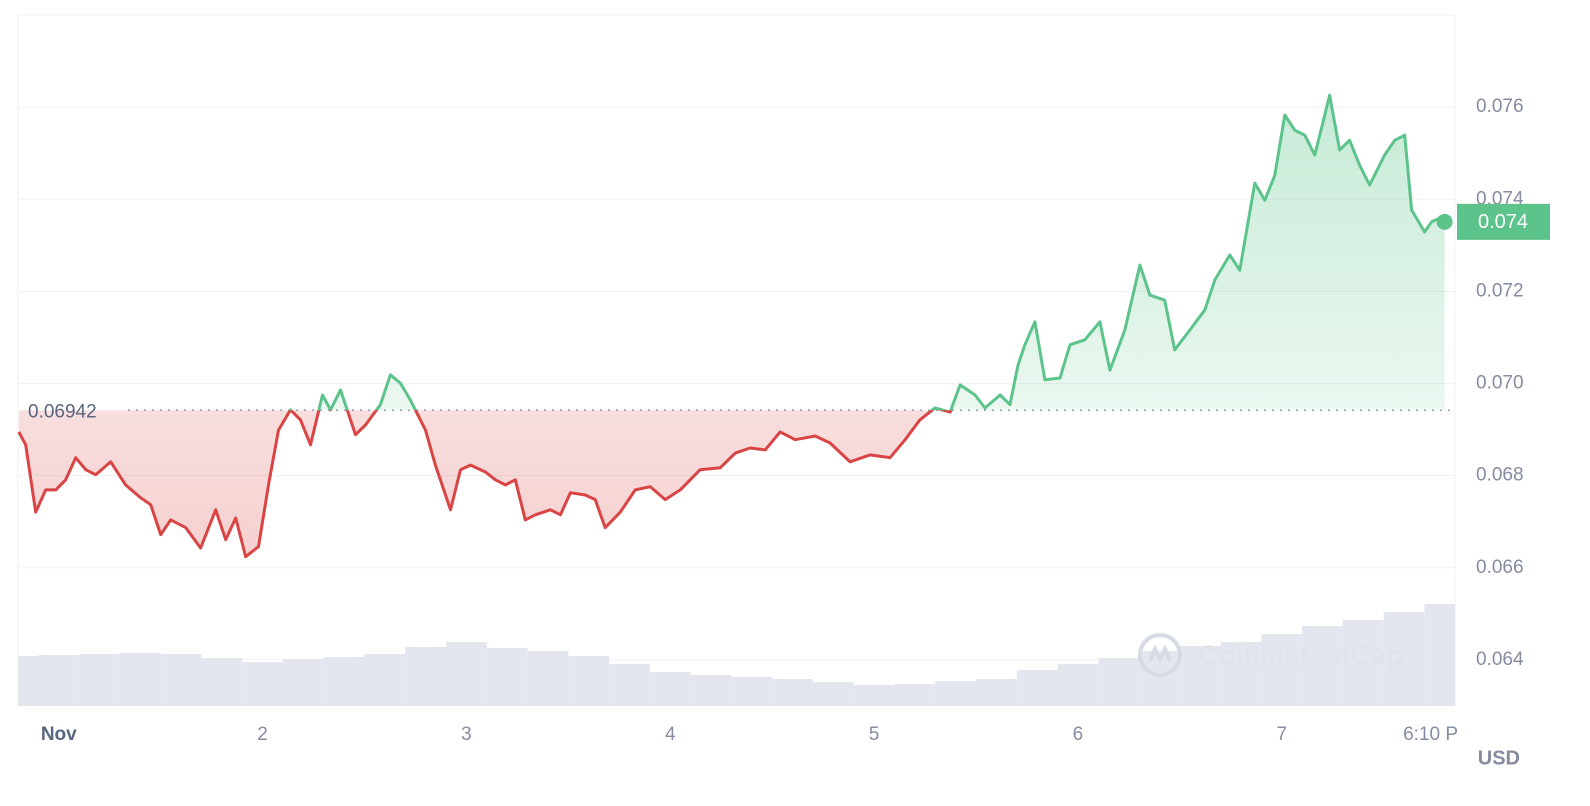 The width and height of the screenshot is (1590, 806). Describe the element at coordinates (1500, 475) in the screenshot. I see `y-tick-label: 0.068` at that location.